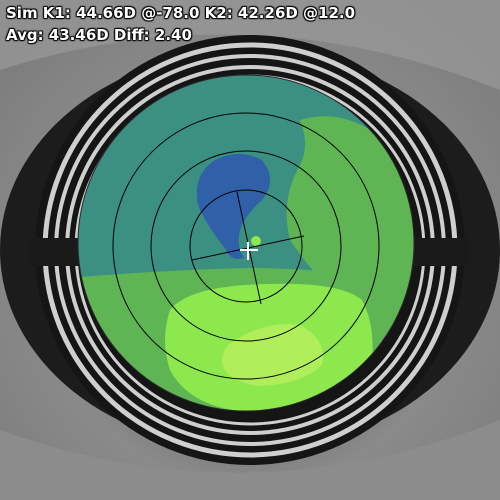  Describe the element at coordinates (256, 241) in the screenshot. I see `zone-center-spot` at that location.